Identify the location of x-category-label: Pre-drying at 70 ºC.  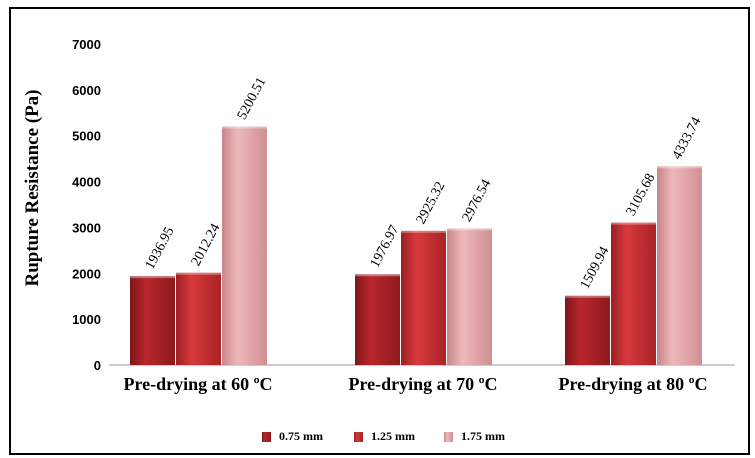
(422, 384).